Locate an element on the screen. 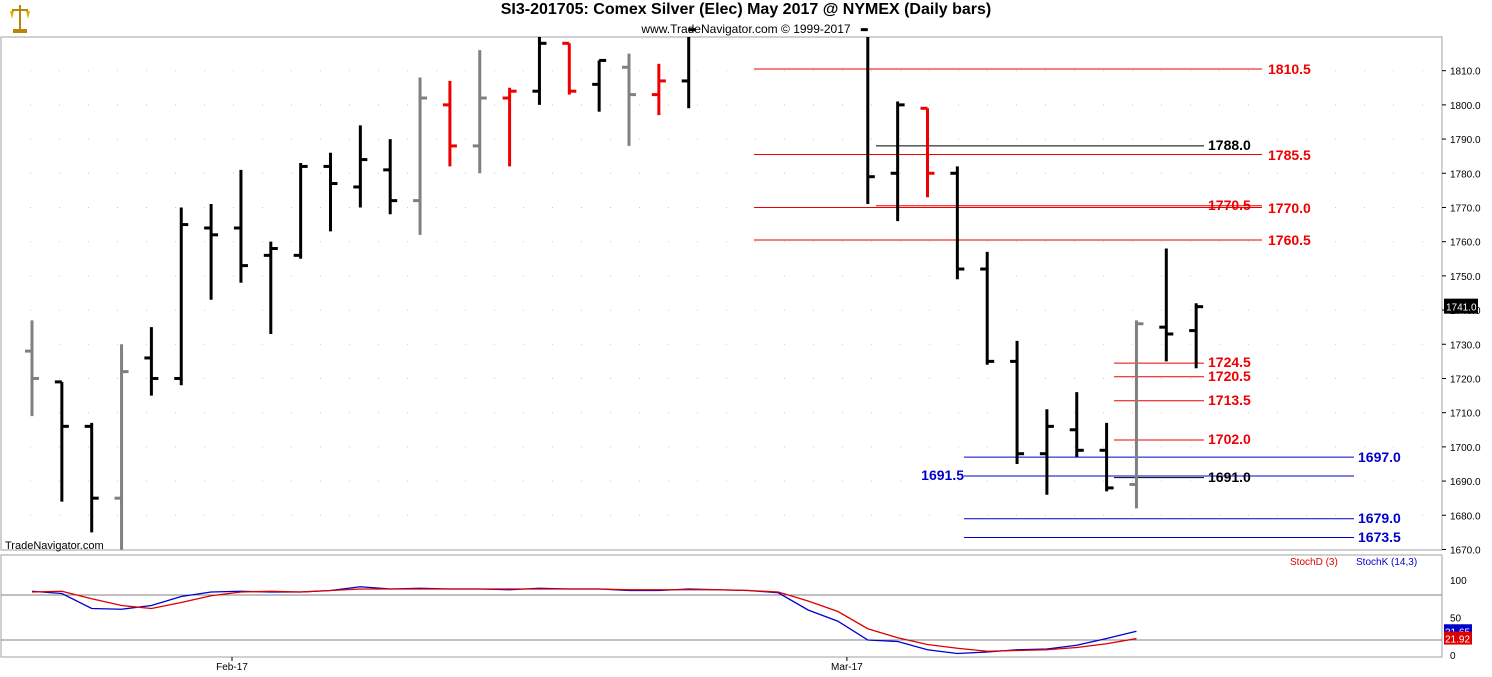  level-label: 1702.0 is located at coordinates (1229, 439).